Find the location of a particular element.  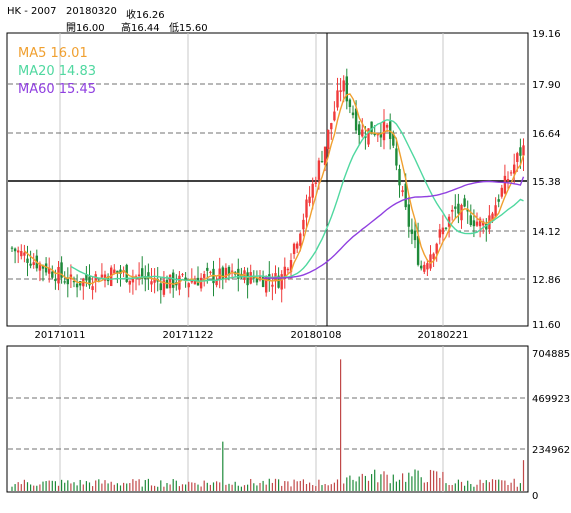

y-tick-label: 16.64 is located at coordinates (546, 134).